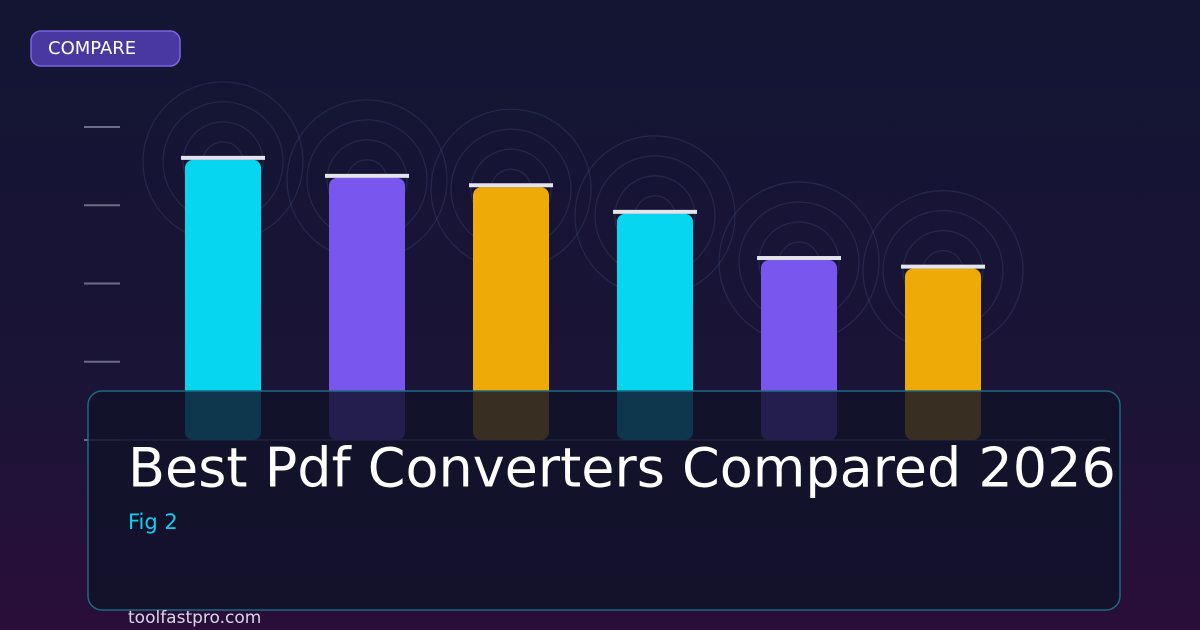 The image size is (1200, 630). Describe the element at coordinates (622, 468) in the screenshot. I see `chart-title: Best Pdf Converters Compared 2026` at that location.